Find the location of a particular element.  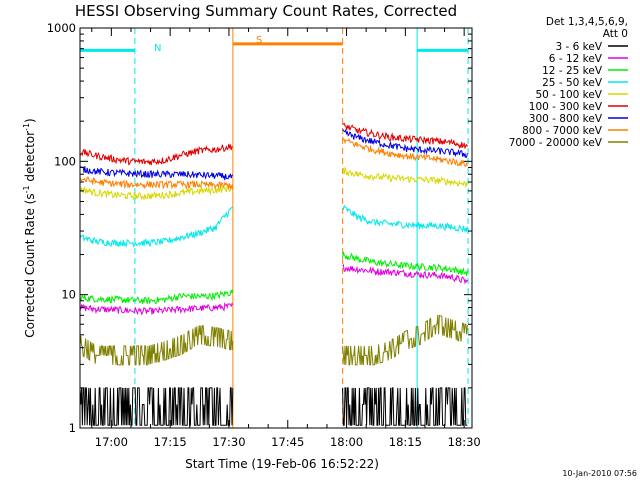

legend-label-2: 12 - 25 keV is located at coordinates (572, 71).